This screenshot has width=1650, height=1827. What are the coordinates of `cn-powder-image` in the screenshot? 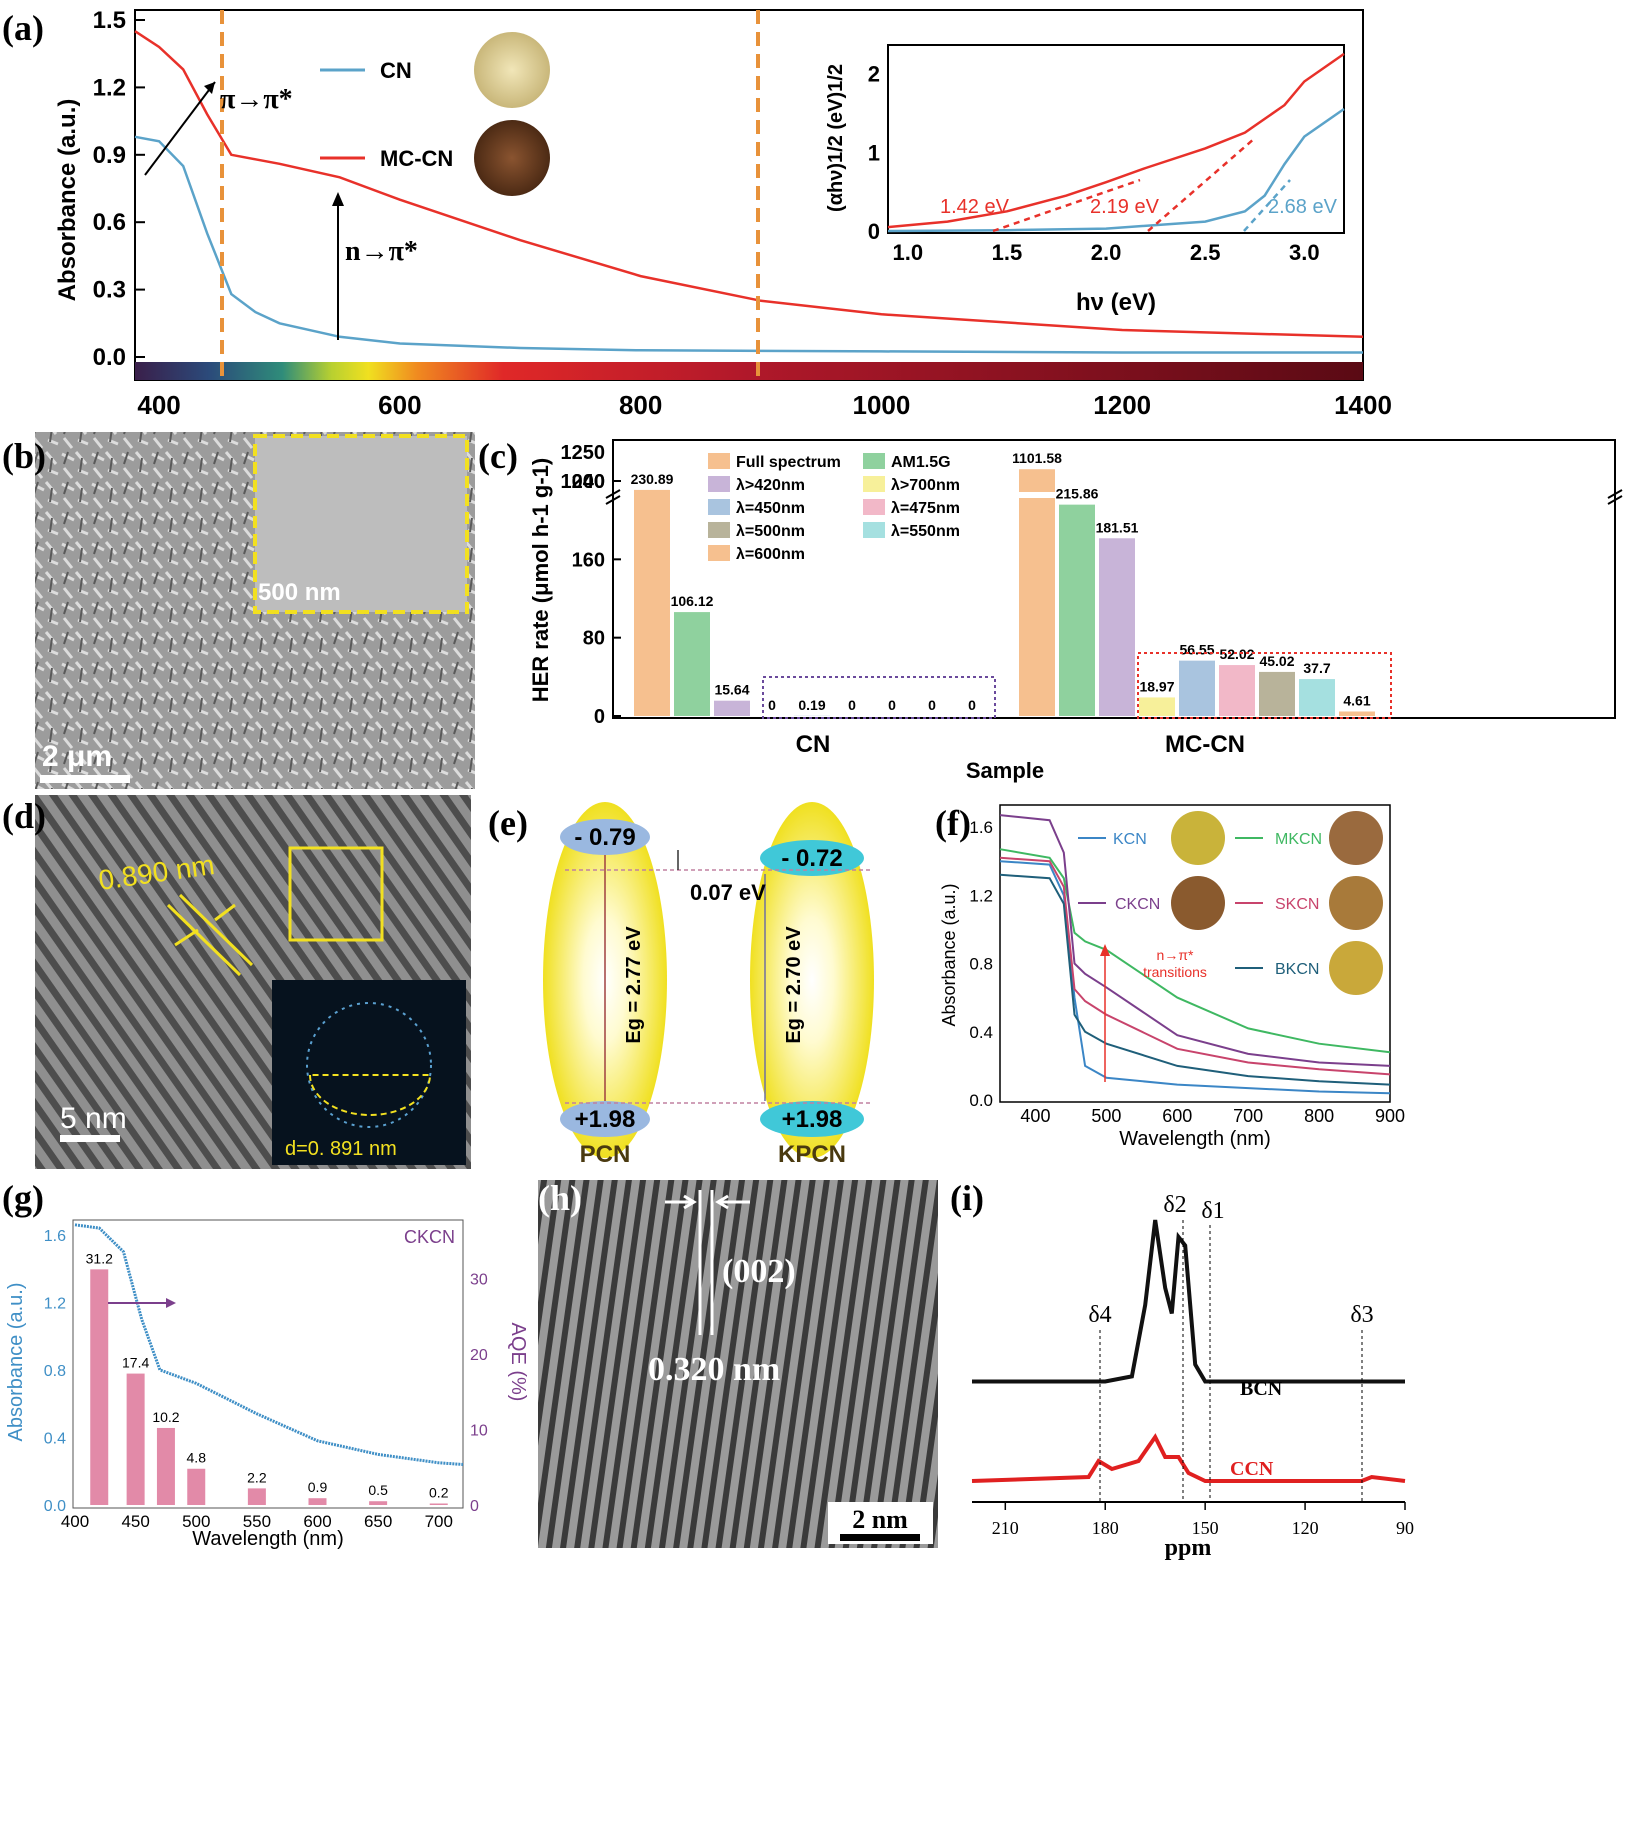 It's located at (512, 70).